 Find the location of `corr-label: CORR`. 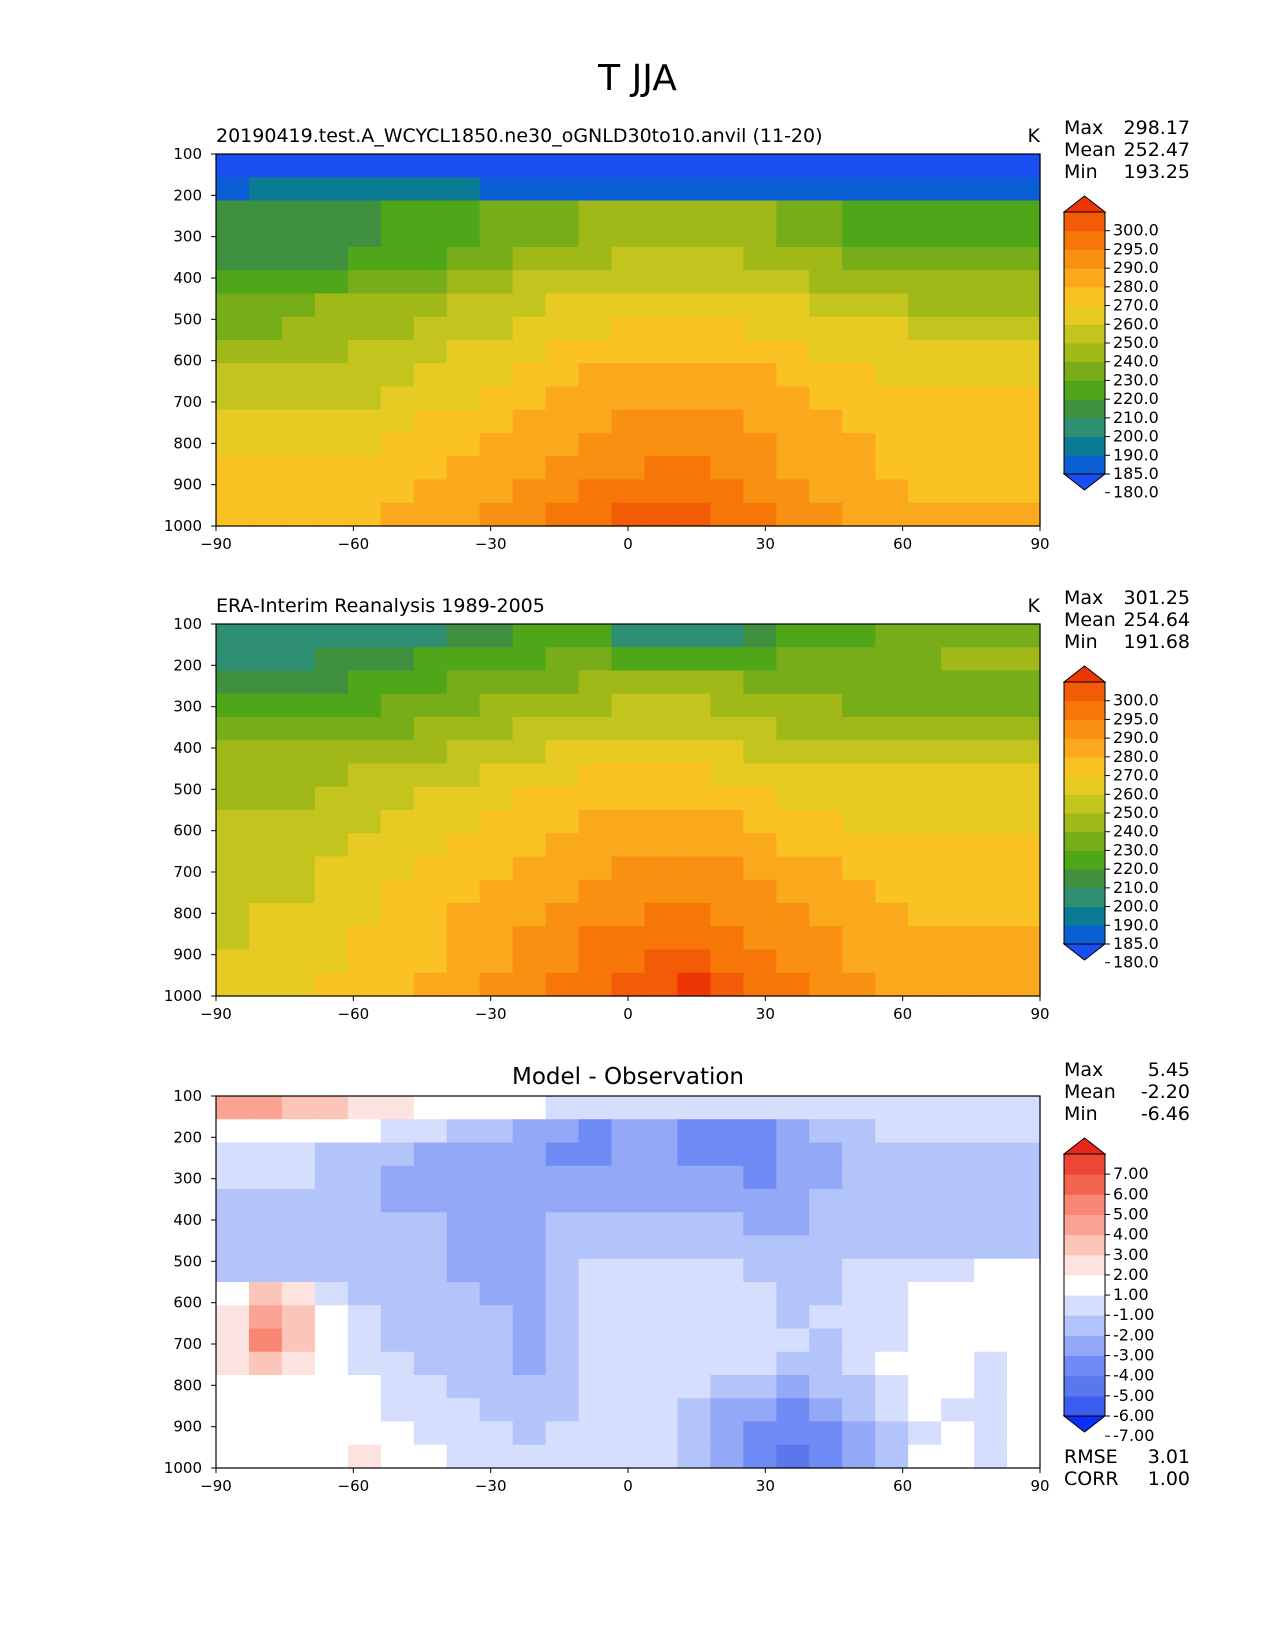

corr-label: CORR is located at coordinates (1091, 1479).